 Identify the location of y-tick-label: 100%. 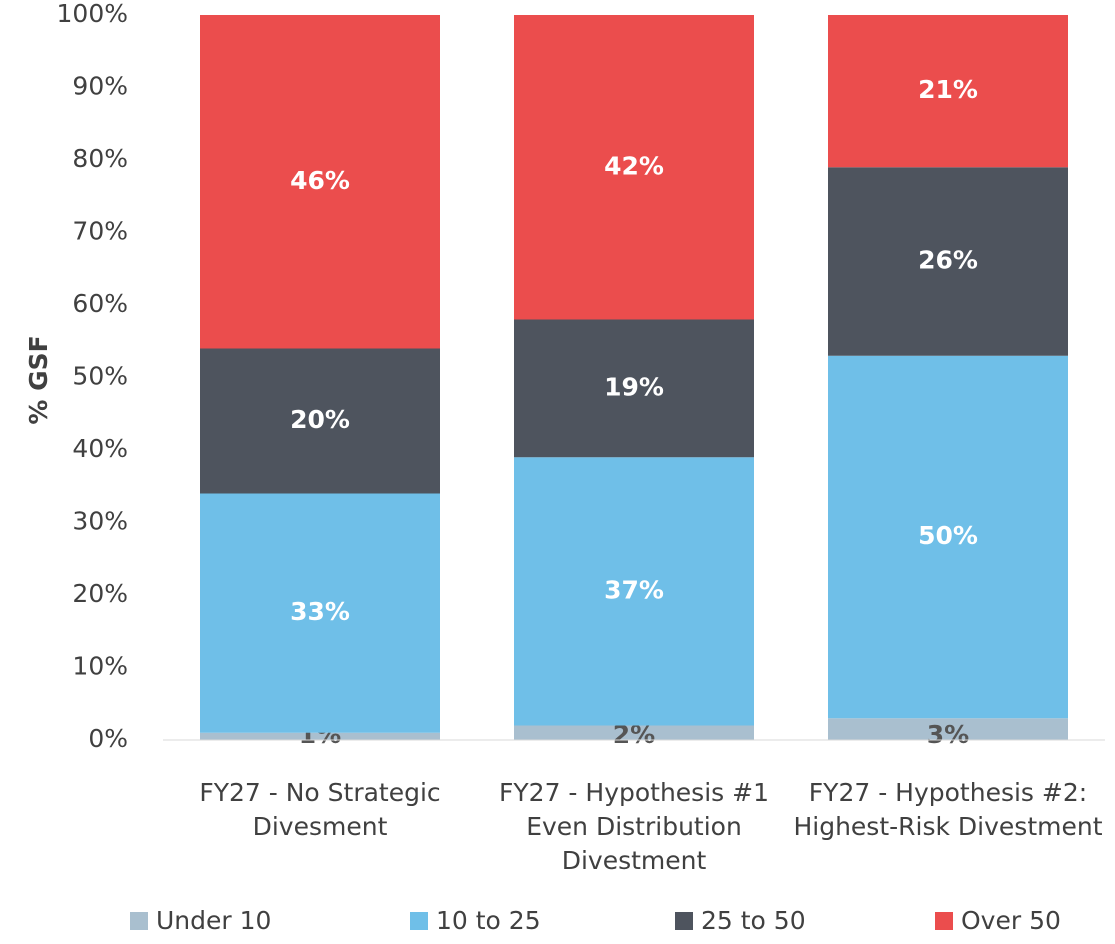
(92, 14).